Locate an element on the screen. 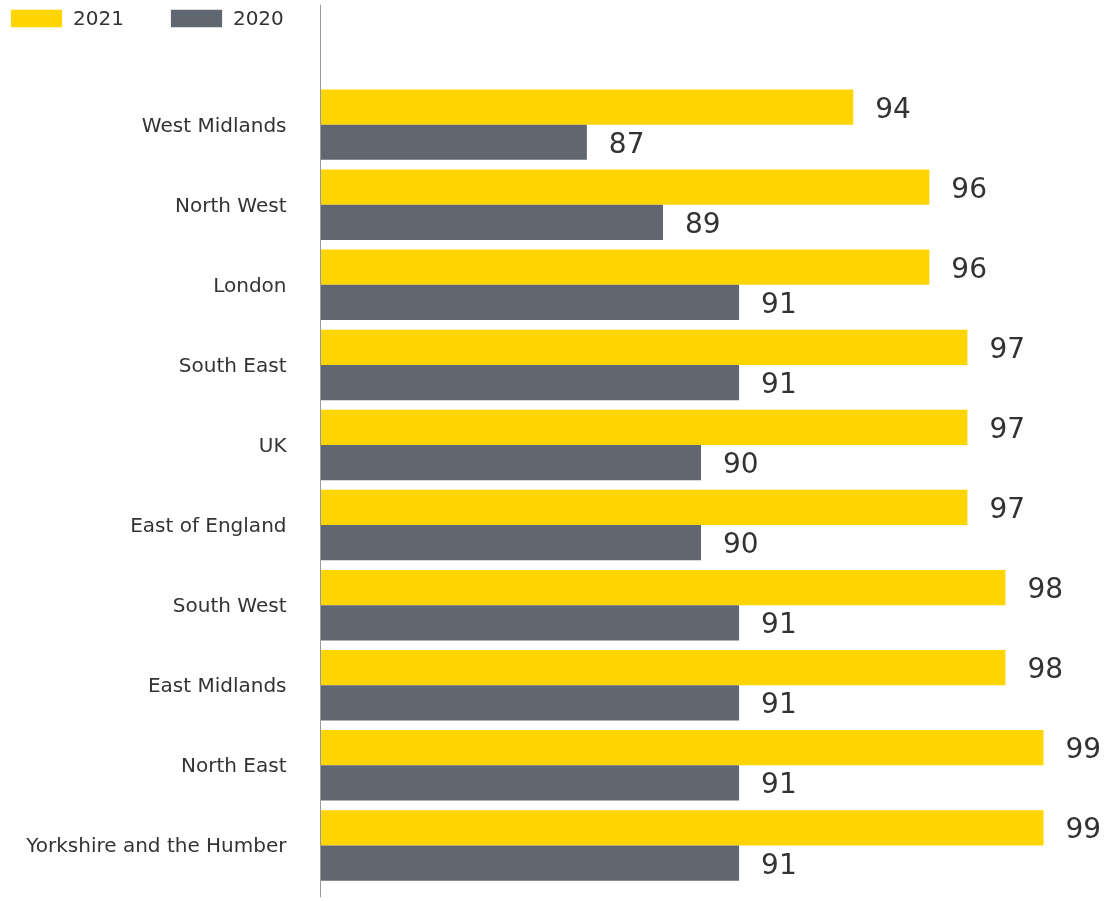  y-tick-label: West Midlands is located at coordinates (214, 124).